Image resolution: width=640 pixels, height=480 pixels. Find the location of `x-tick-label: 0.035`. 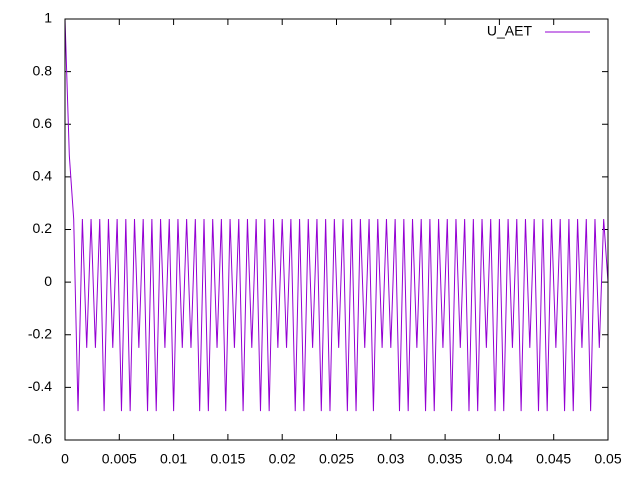

x-tick-label: 0.035 is located at coordinates (445, 459).